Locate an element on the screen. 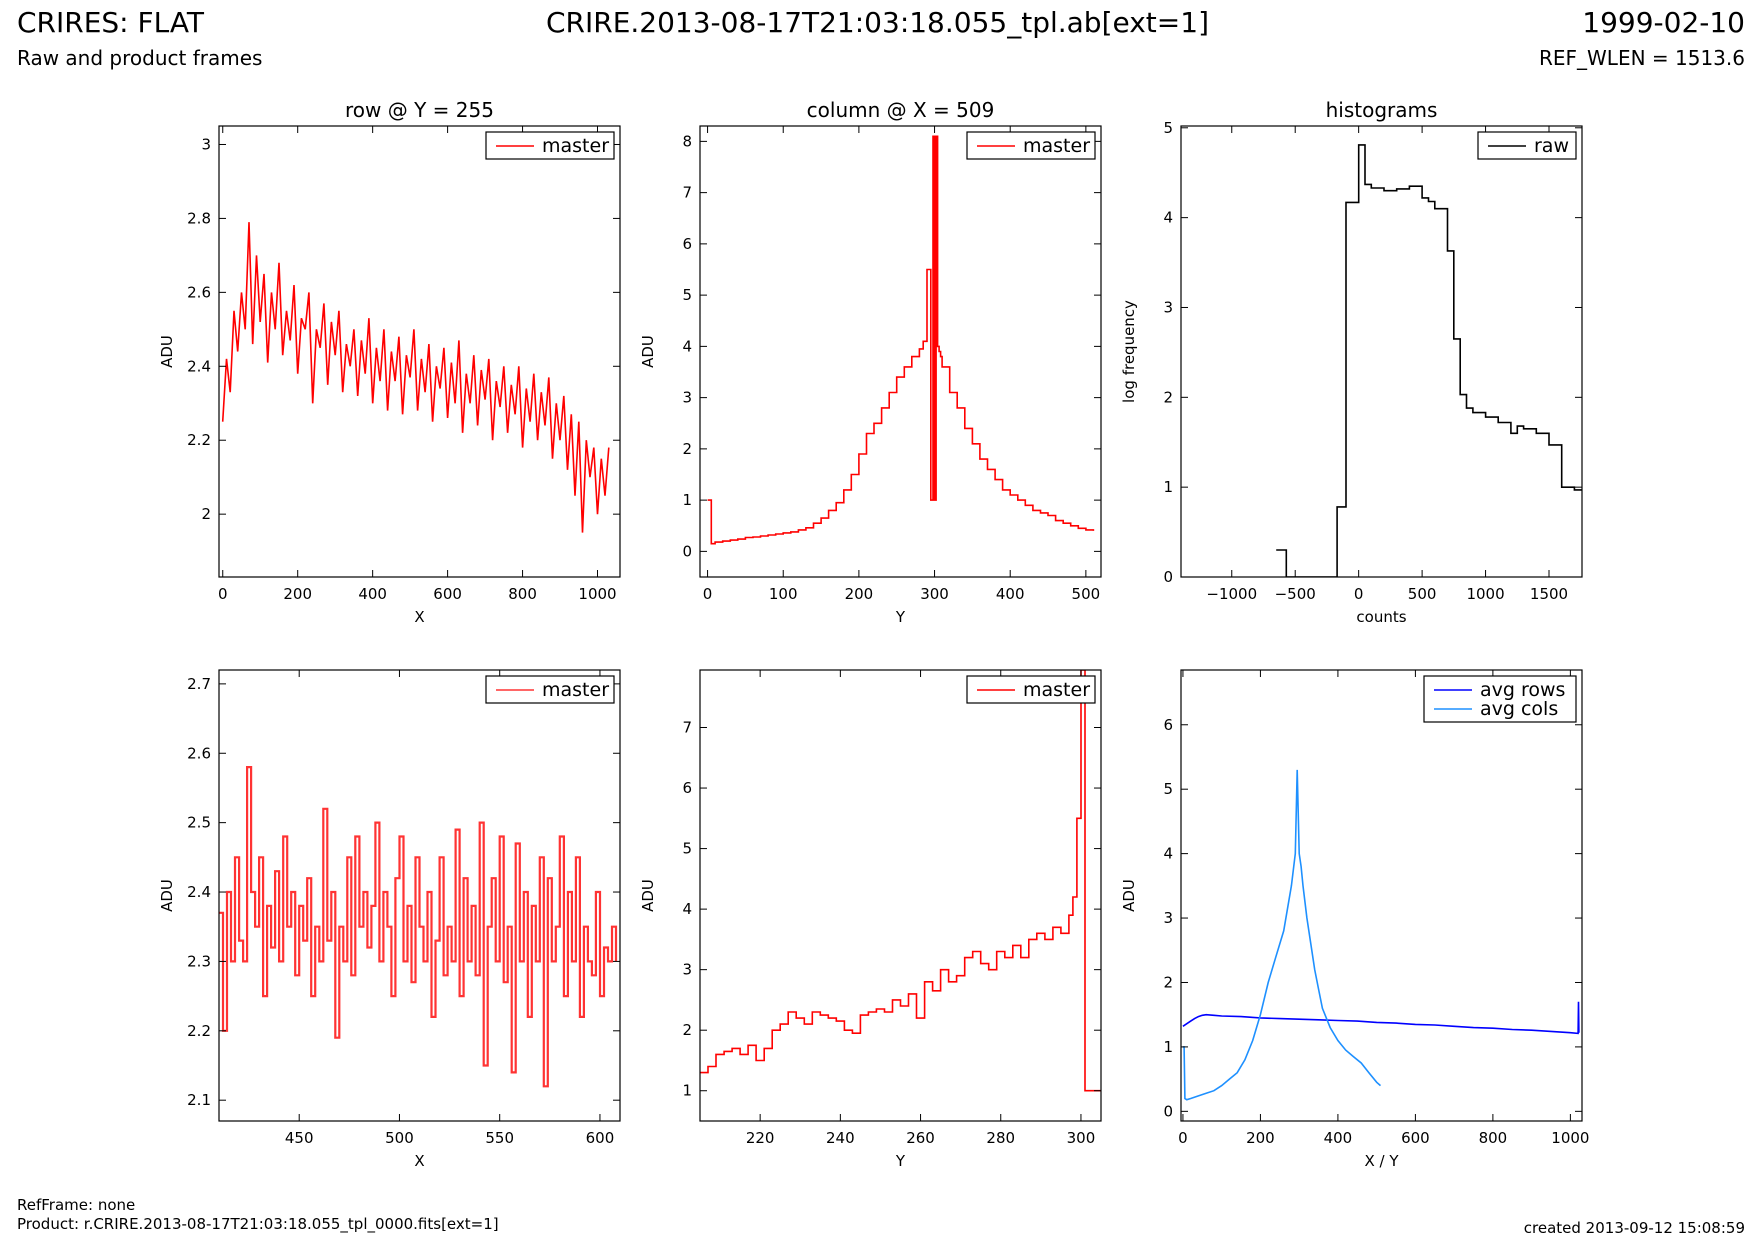 The height and width of the screenshot is (1245, 1755). x-tick-label: 280 is located at coordinates (1000, 1138).